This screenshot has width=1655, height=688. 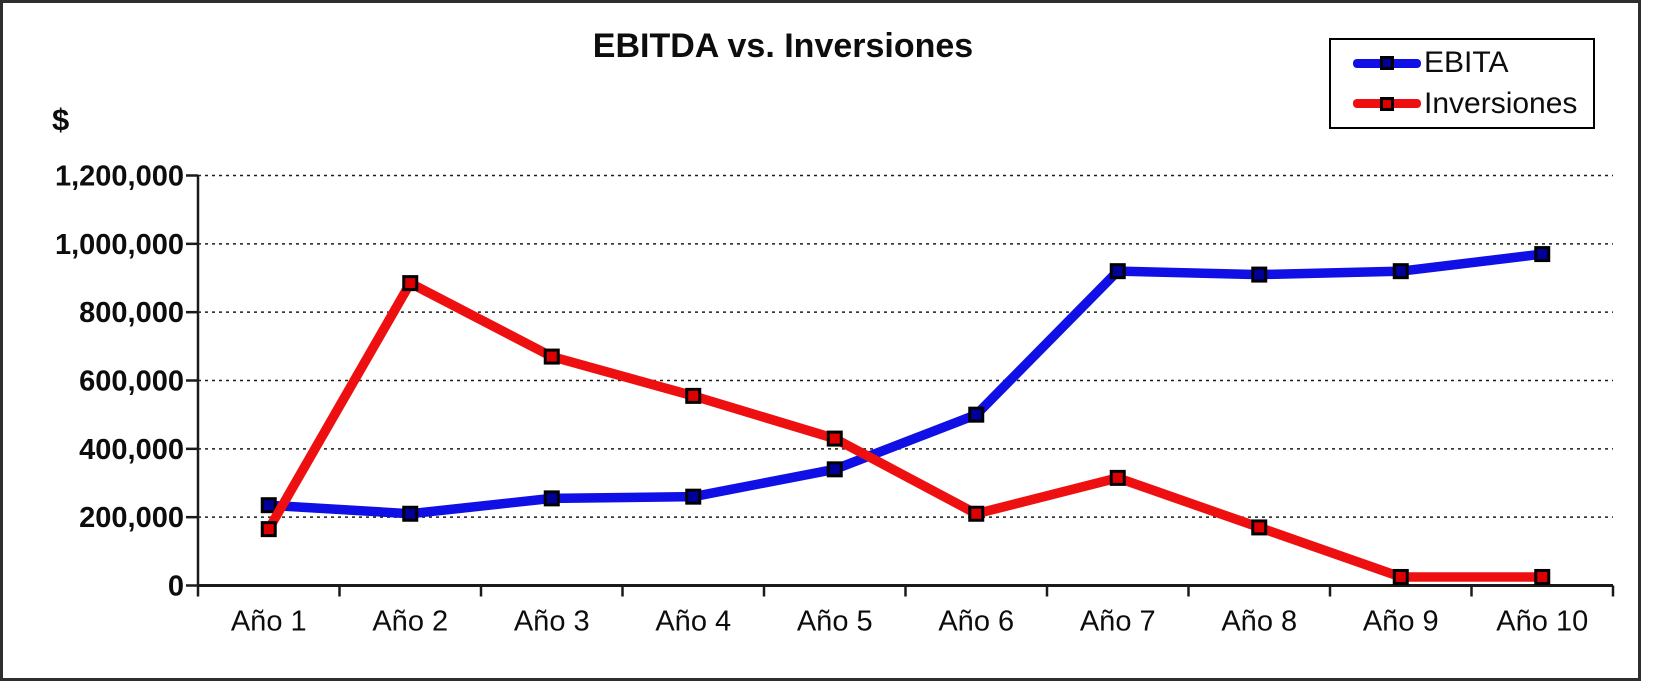 I want to click on x-axis-tick-label: Año 1, so click(x=269, y=622).